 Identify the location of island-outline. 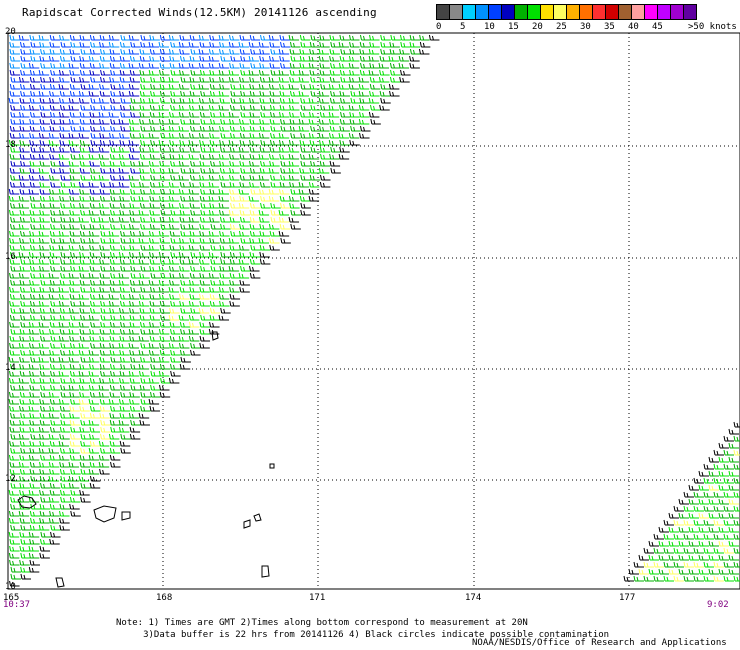
(257, 517).